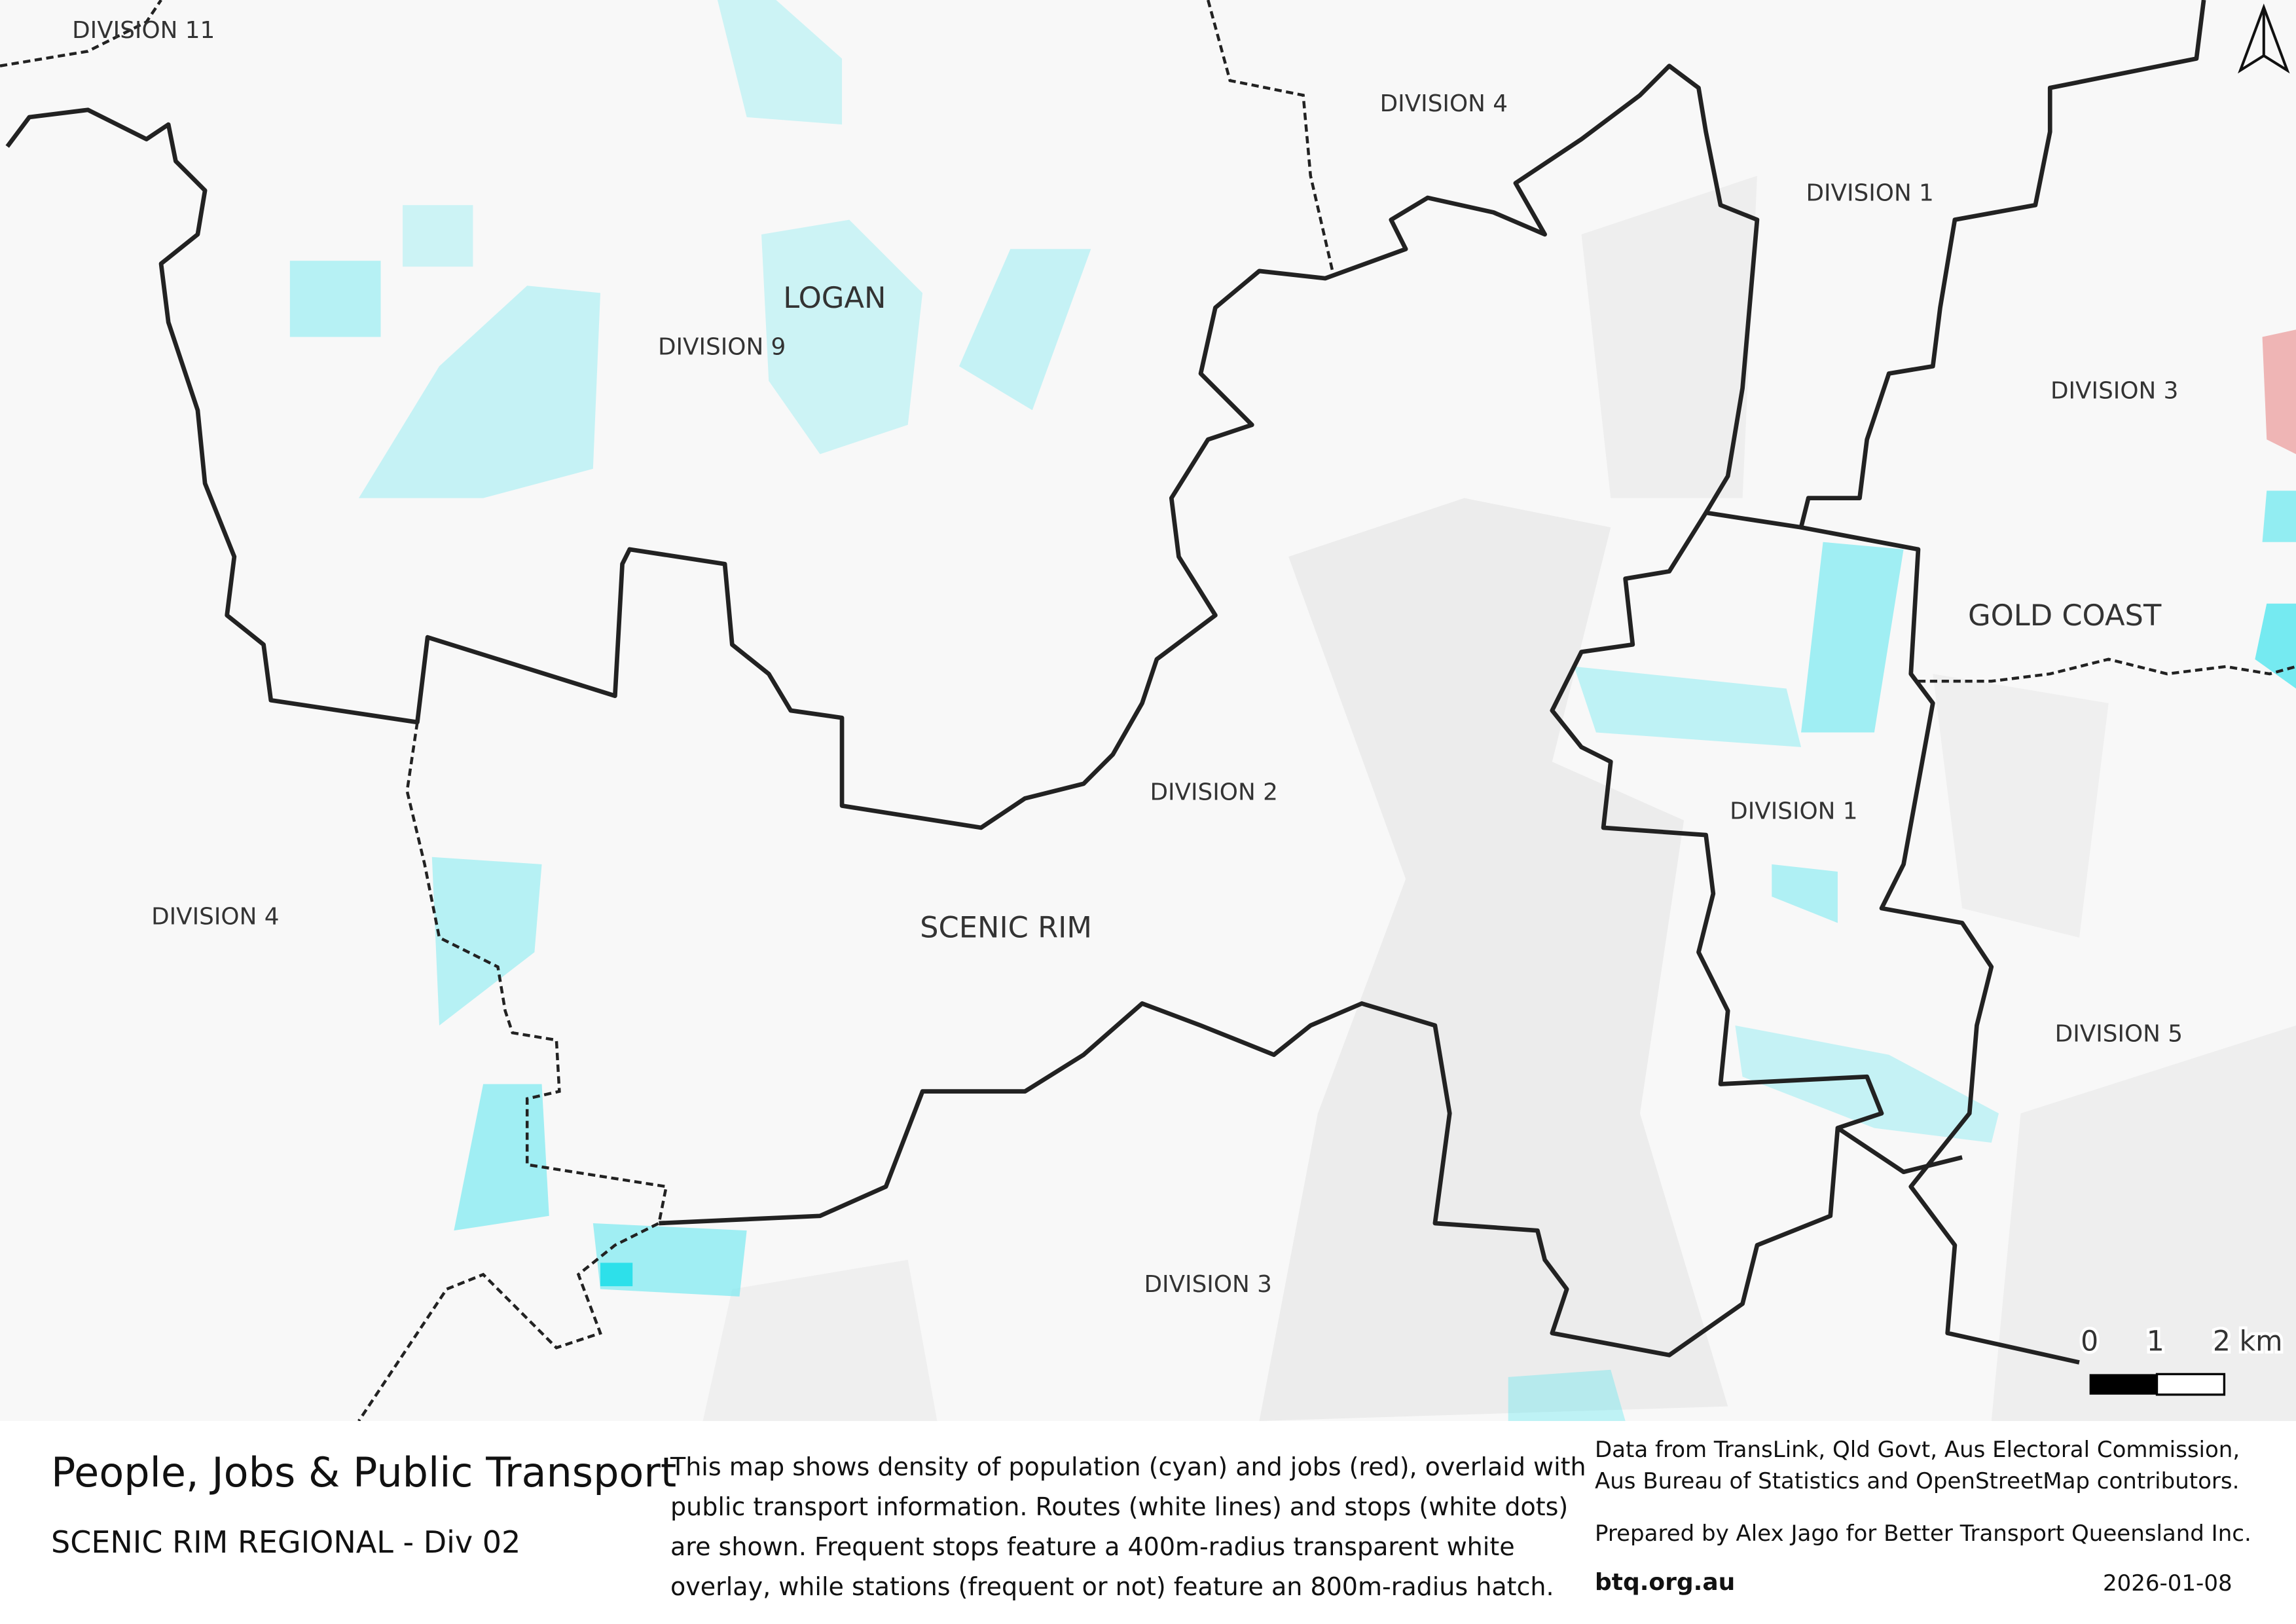 Image resolution: width=2296 pixels, height=1624 pixels. Describe the element at coordinates (1208, 1284) in the screenshot. I see `label-division-3-bottom: DIVISION 3` at that location.